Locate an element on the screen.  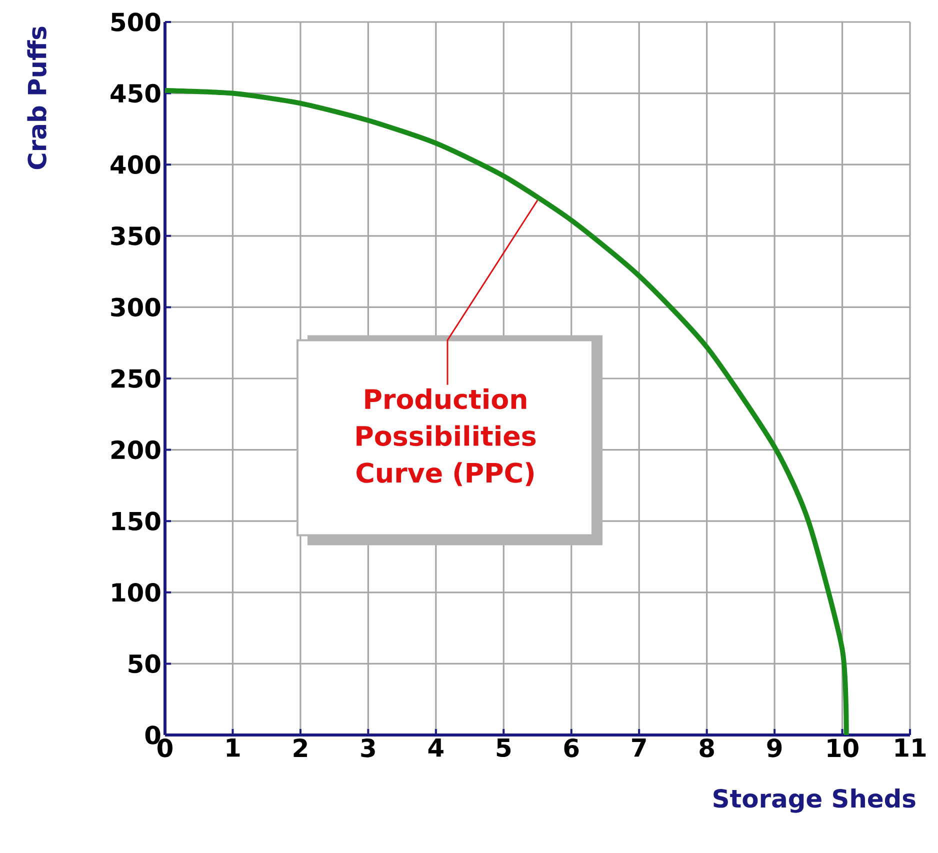
y-tick-label: 50 is located at coordinates (144, 664).